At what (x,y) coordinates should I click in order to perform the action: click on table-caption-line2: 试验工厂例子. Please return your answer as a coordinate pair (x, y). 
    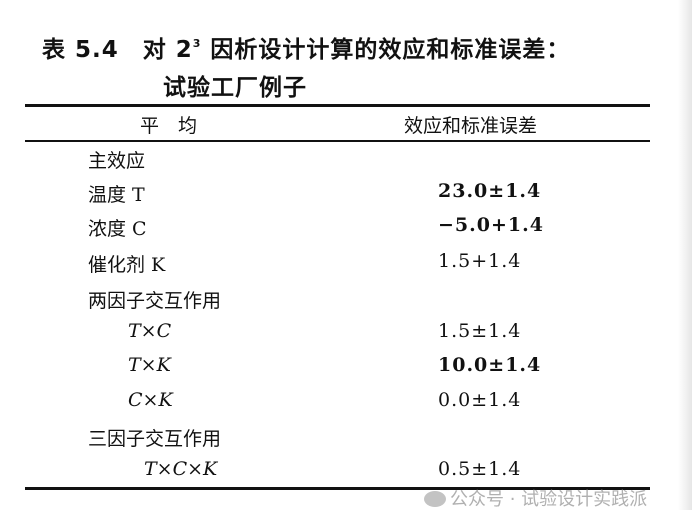
    Looking at the image, I should click on (235, 88).